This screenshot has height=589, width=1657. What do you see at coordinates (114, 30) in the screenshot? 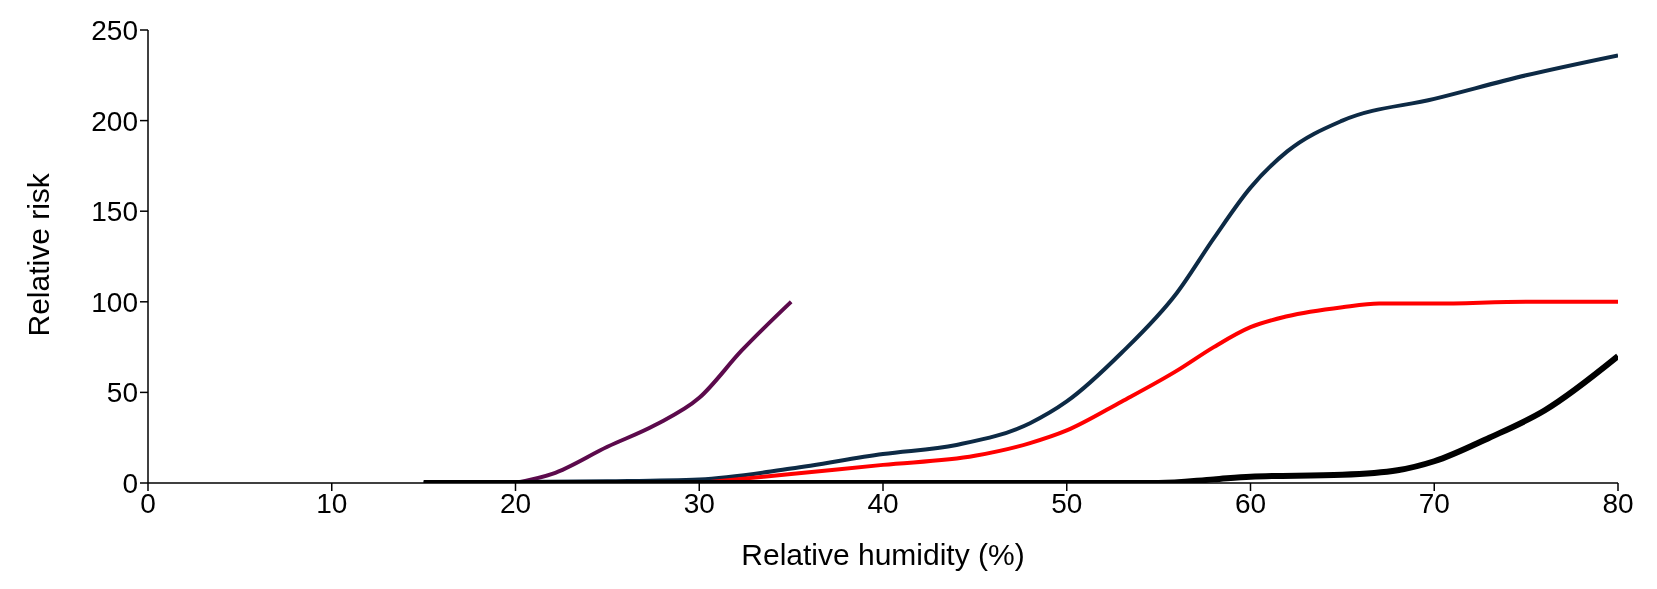
I see `y-tick-label: 250` at bounding box center [114, 30].